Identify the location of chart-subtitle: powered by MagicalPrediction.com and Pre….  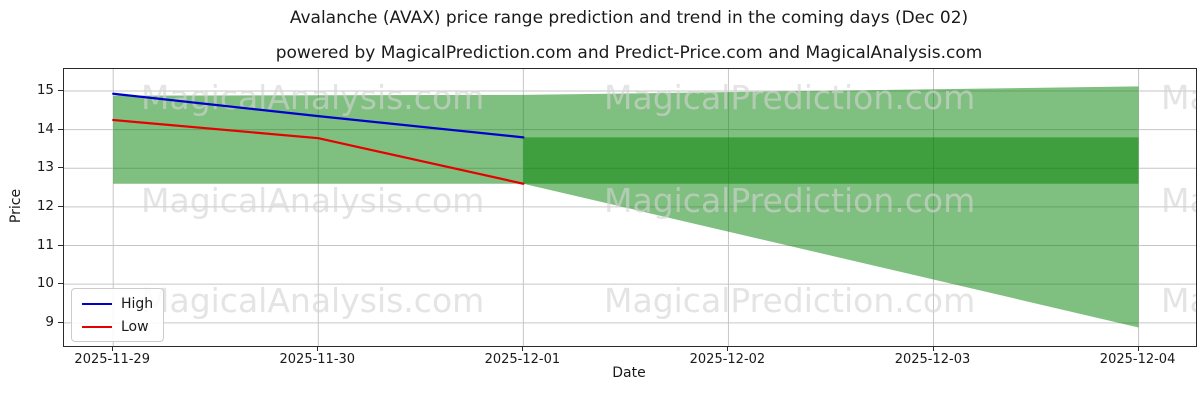
(629, 53).